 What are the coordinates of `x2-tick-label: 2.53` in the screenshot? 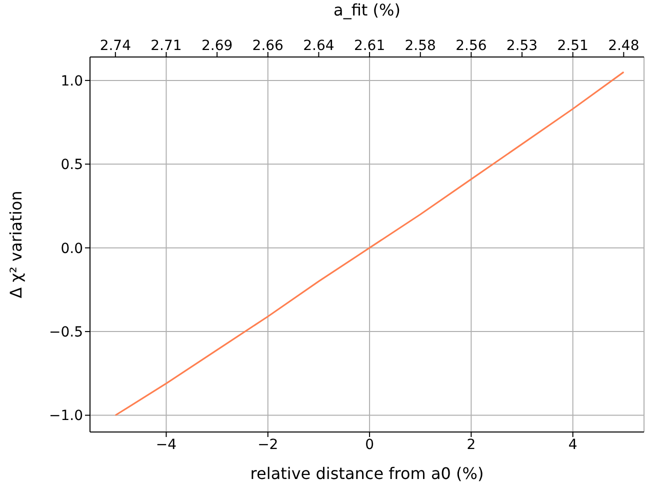 It's located at (522, 46).